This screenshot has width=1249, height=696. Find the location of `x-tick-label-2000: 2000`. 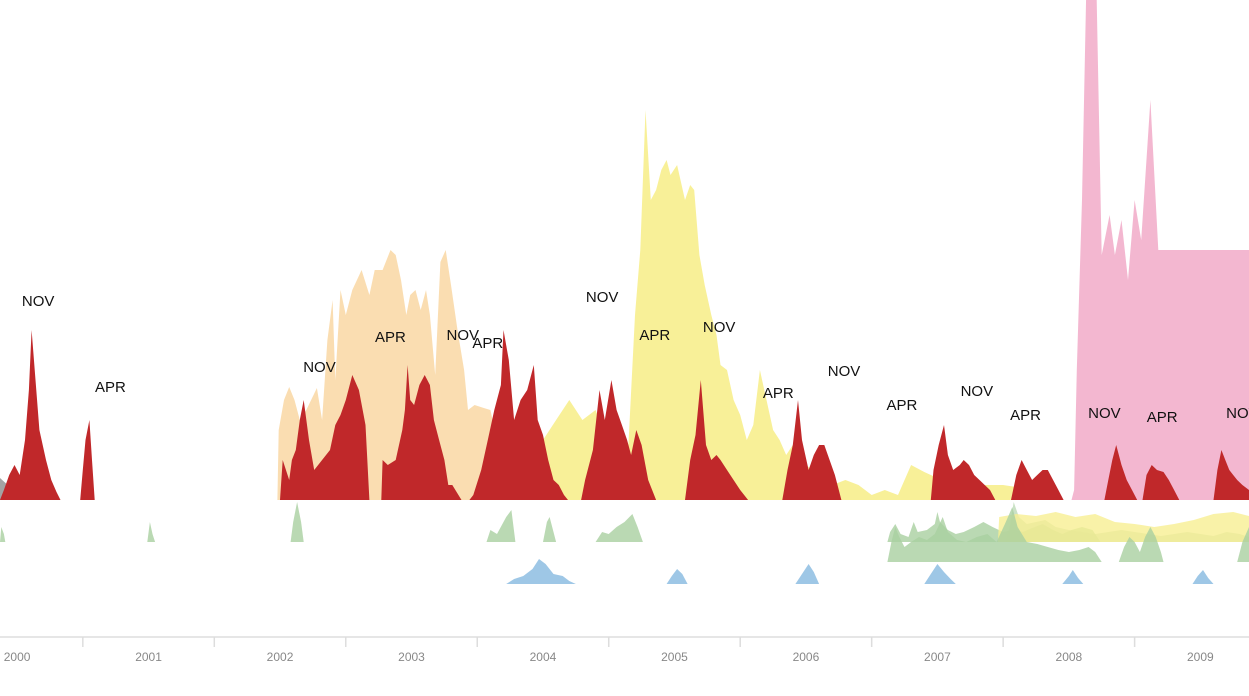

x-tick-label-2000: 2000 is located at coordinates (17, 657).